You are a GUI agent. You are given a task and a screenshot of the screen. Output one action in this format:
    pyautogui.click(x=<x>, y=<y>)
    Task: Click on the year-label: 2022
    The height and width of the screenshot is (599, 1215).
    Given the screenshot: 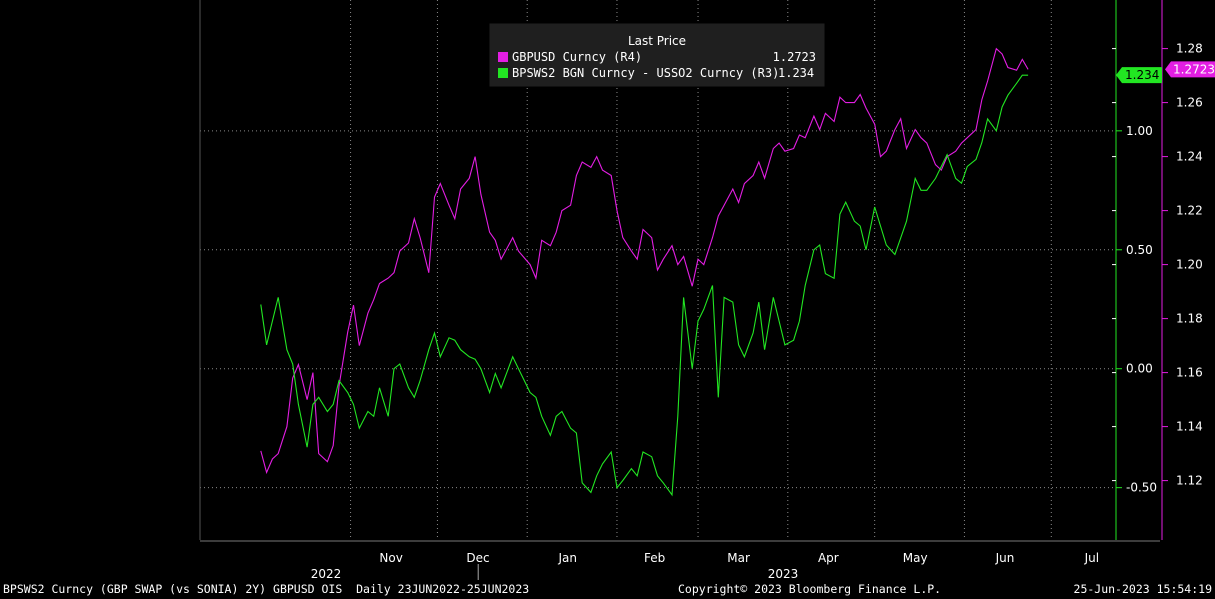 What is the action you would take?
    pyautogui.click(x=326, y=573)
    